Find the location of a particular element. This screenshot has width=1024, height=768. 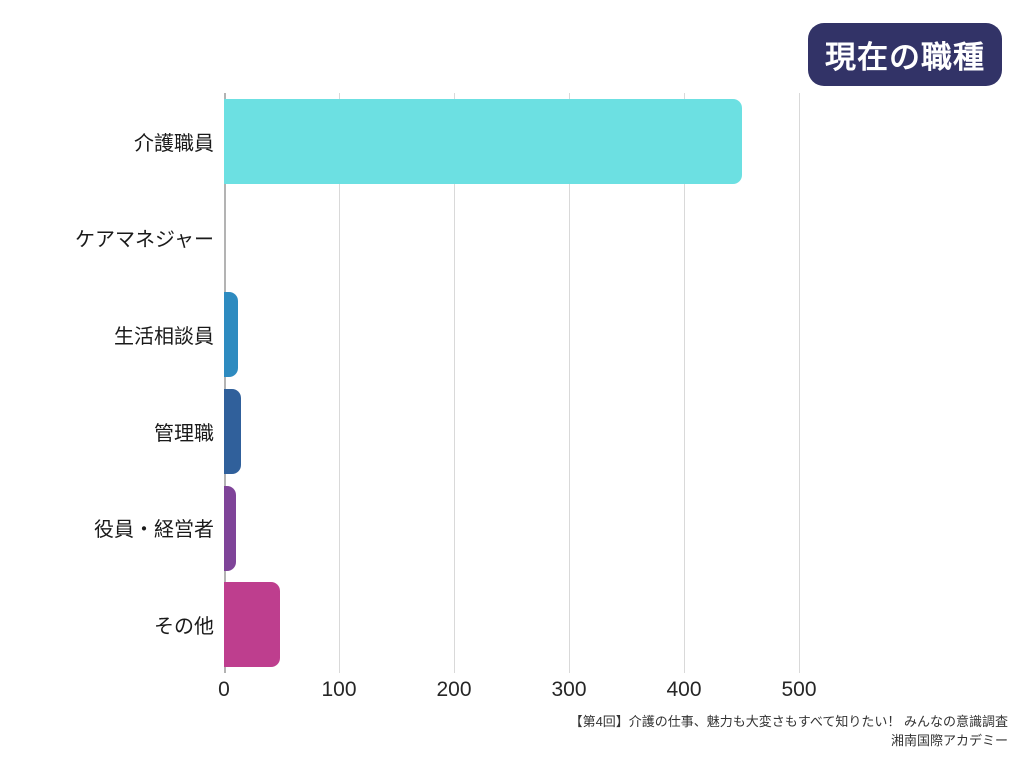

category-label: その他 is located at coordinates (184, 627).